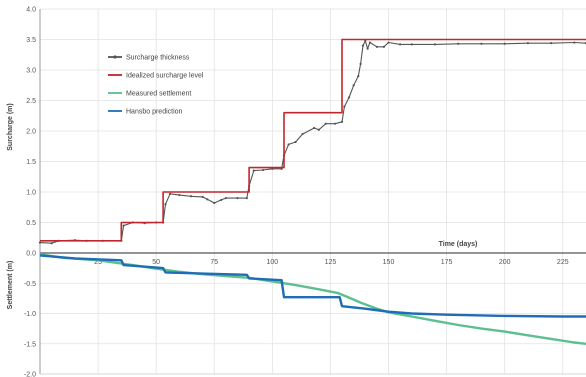  I want to click on x-tick-label: 50, so click(156, 262).